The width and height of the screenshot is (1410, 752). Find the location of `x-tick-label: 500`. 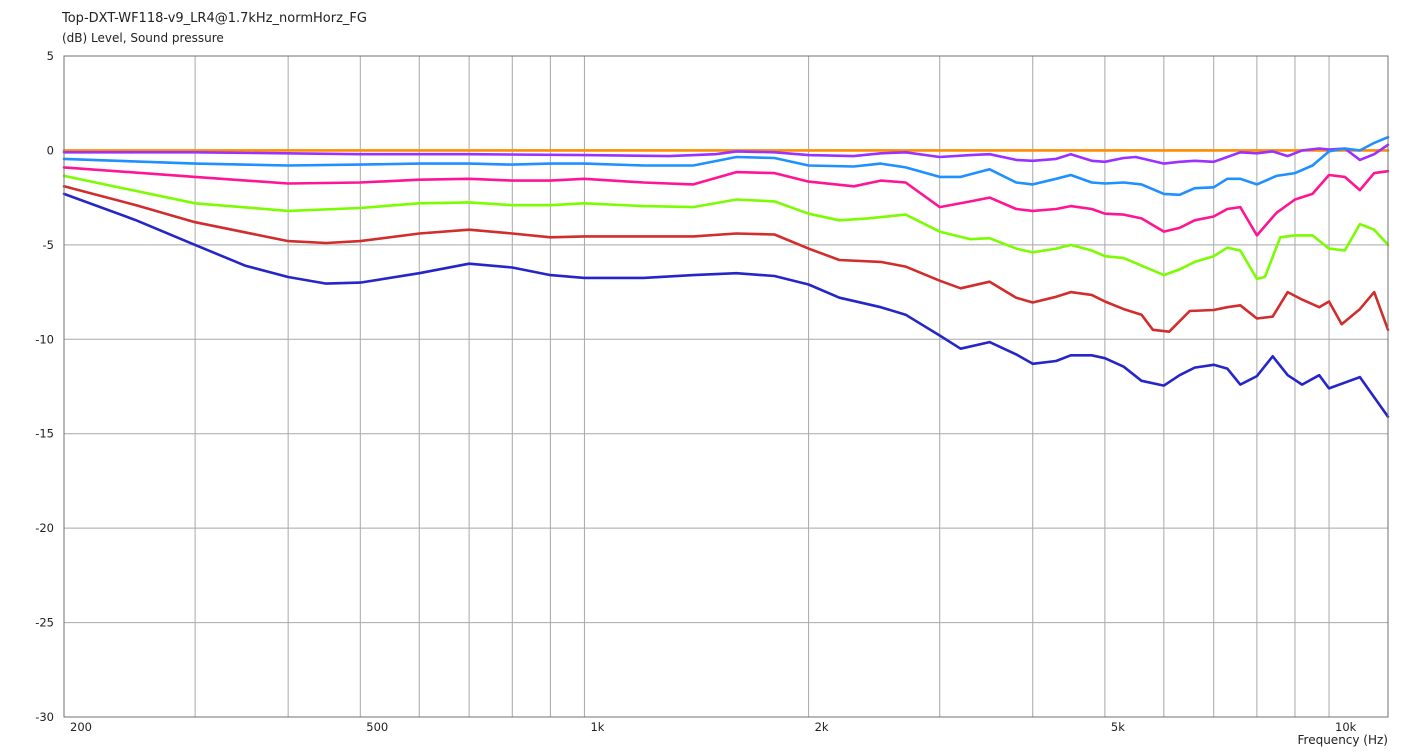

x-tick-label: 500 is located at coordinates (377, 727).